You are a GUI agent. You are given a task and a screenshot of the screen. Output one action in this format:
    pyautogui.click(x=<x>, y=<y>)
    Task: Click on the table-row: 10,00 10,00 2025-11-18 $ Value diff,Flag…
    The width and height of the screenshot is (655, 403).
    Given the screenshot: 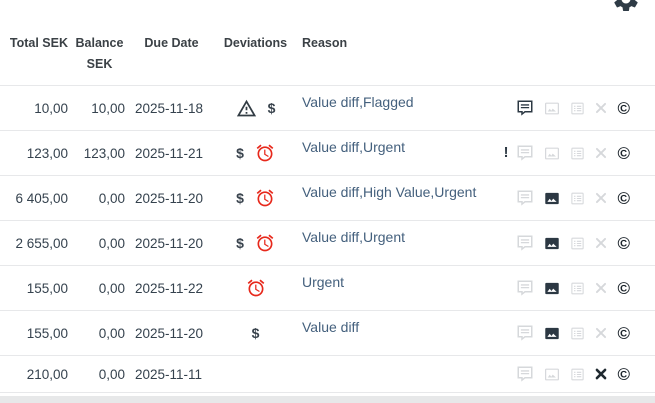 What is the action you would take?
    pyautogui.click(x=327, y=108)
    